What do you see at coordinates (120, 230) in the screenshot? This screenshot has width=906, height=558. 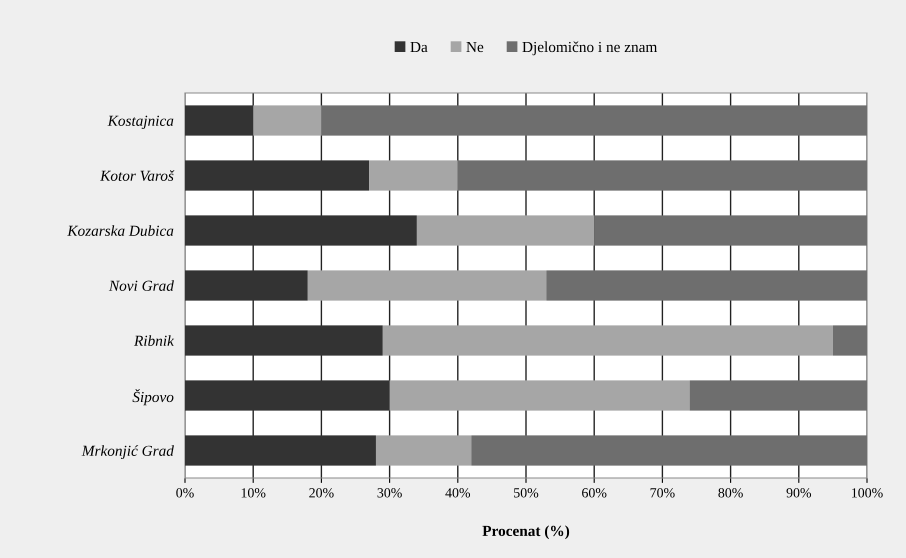 I see `y-tick-label: Kozarska Dubica` at bounding box center [120, 230].